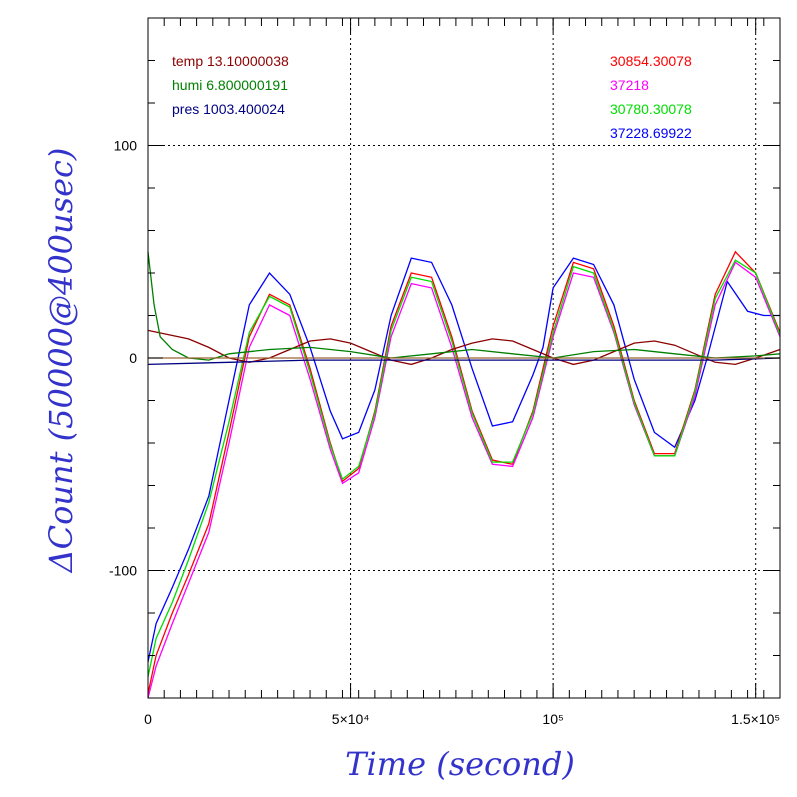  Describe the element at coordinates (629, 85) in the screenshot. I see `legend-right-entry: 37218` at that location.